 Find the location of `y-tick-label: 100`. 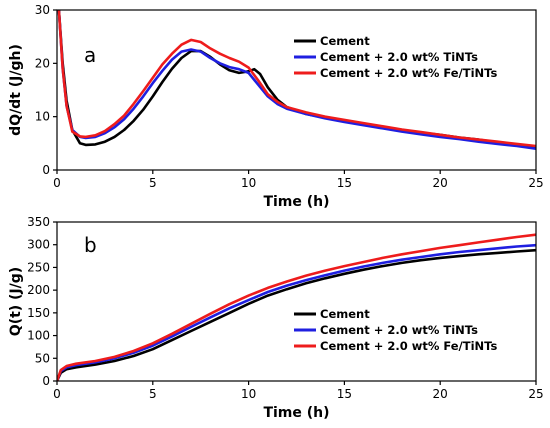

y-tick-label: 100 is located at coordinates (38, 336).